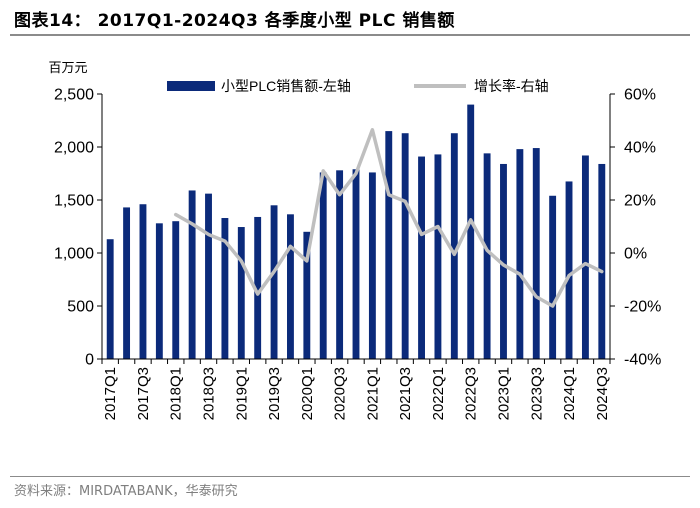 This screenshot has width=700, height=508. I want to click on x-tick-label: 2019Q1, so click(241, 393).